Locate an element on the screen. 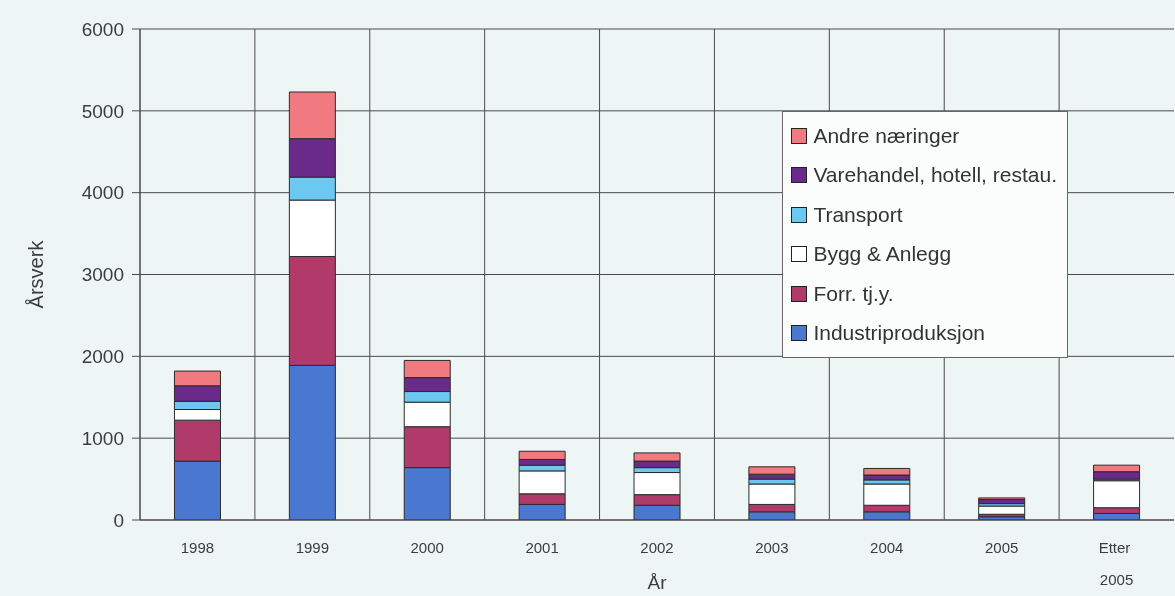 The height and width of the screenshot is (596, 1175). x-axis-title: År is located at coordinates (657, 582).